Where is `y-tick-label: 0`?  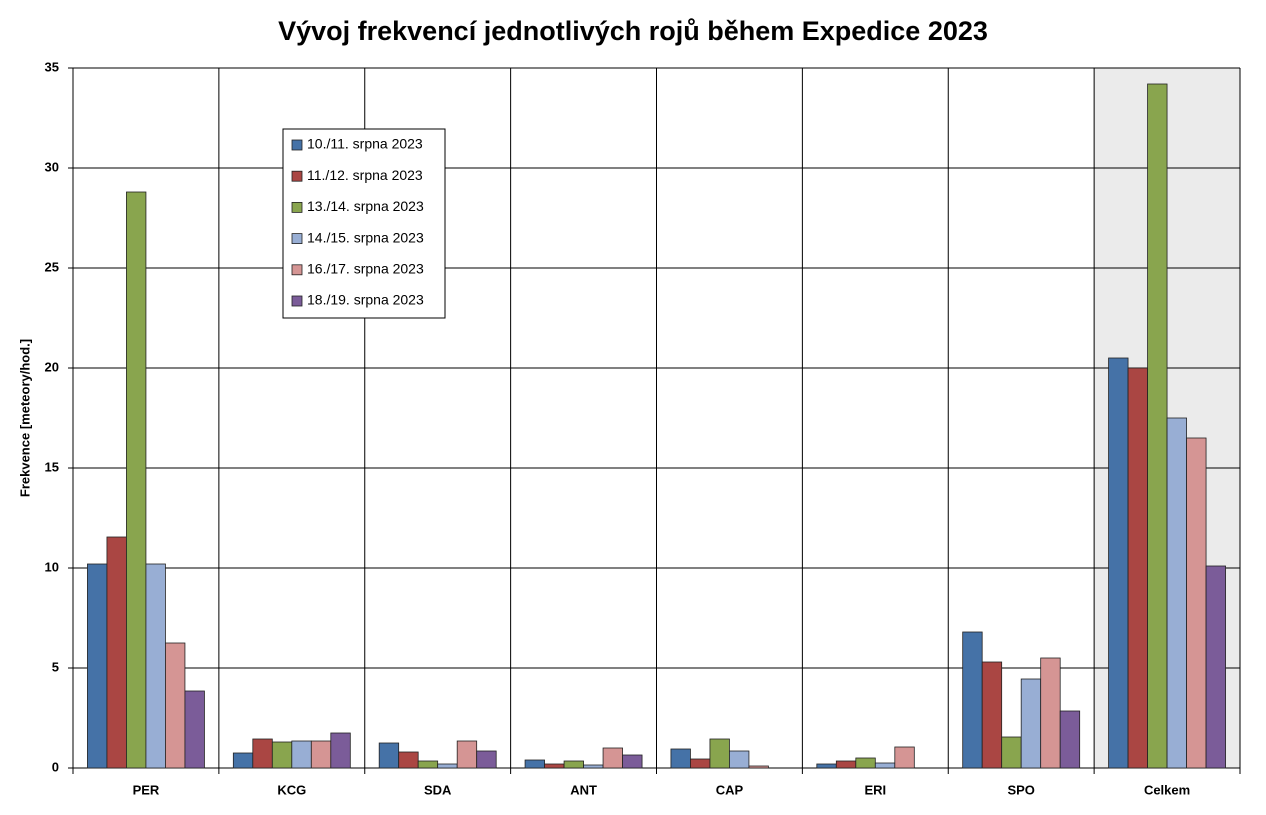 y-tick-label: 0 is located at coordinates (55, 766).